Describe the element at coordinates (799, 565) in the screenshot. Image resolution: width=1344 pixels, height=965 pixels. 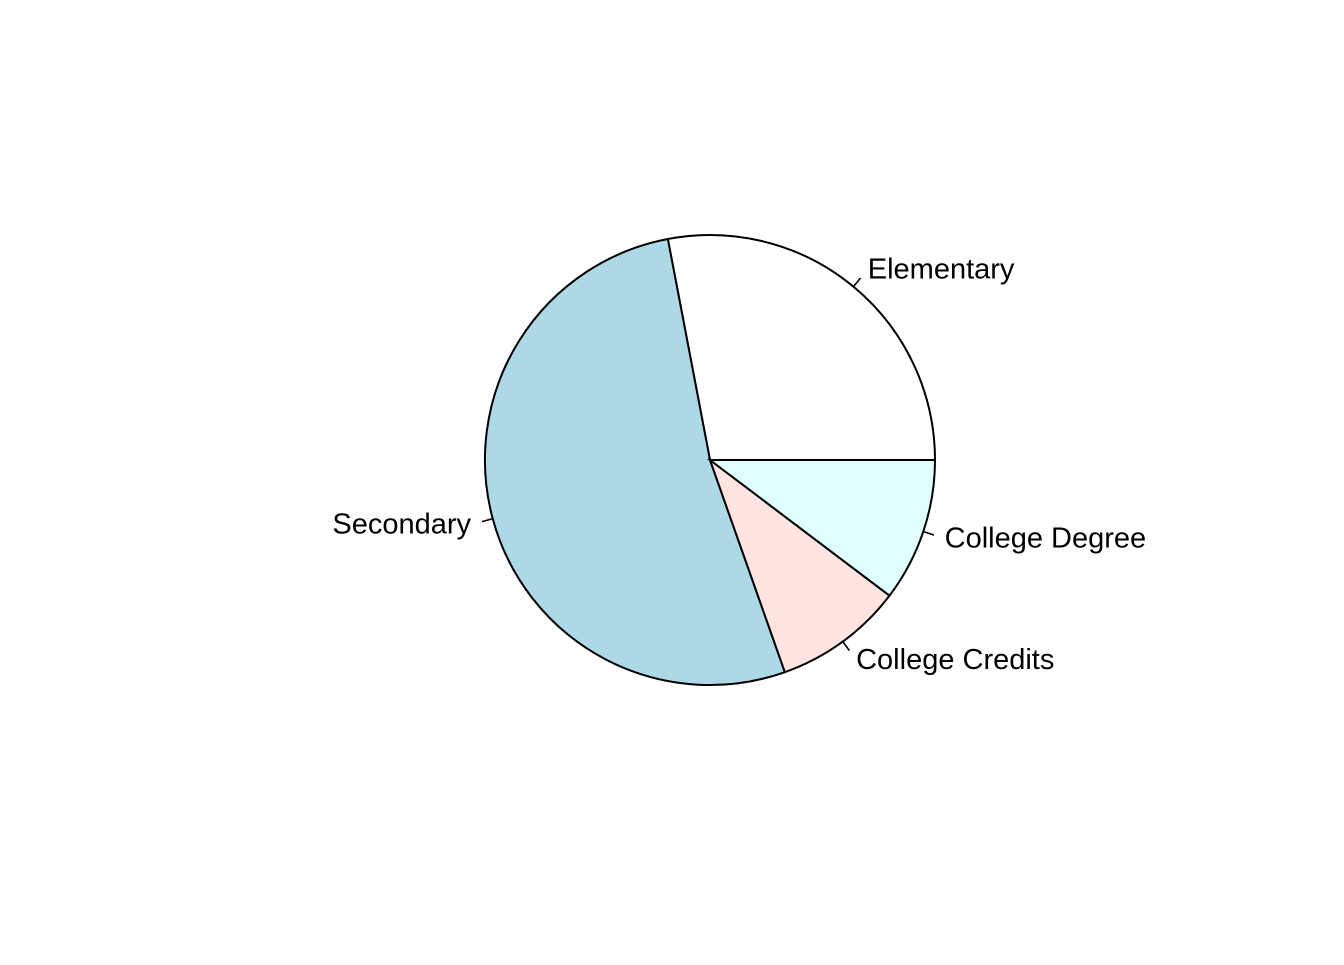
I see `pie-slice-college-credits` at that location.